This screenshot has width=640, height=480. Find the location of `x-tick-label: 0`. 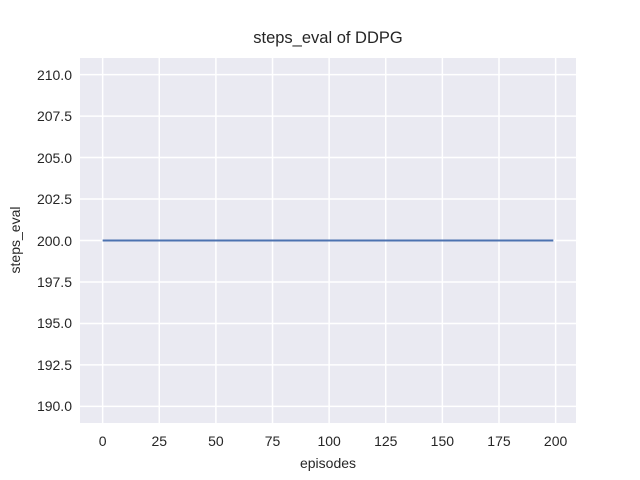

x-tick-label: 0 is located at coordinates (102, 441).